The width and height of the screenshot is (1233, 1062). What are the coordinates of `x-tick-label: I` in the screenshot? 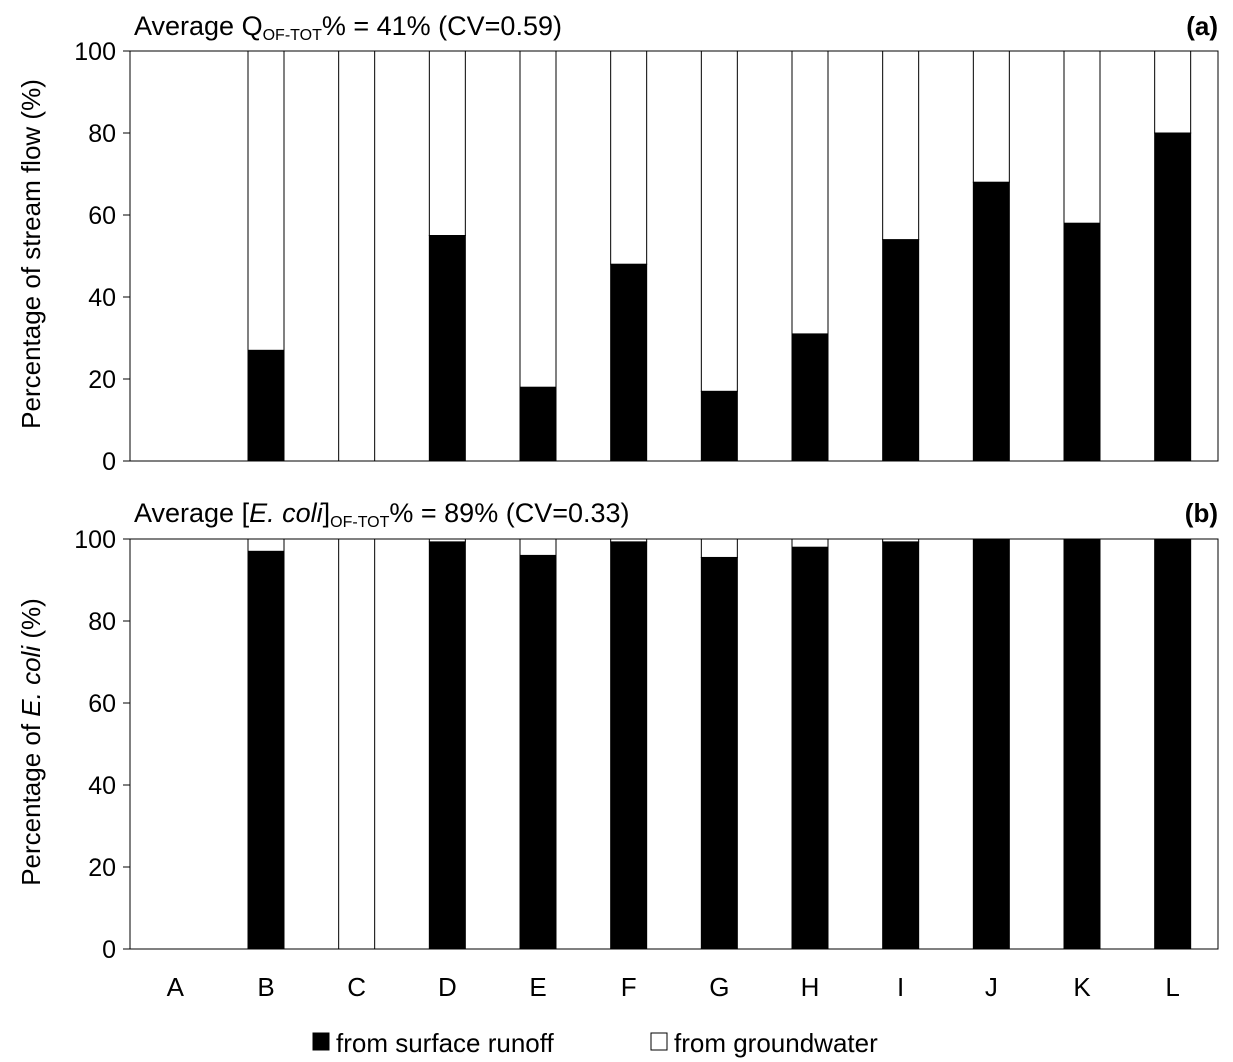 It's located at (900, 987).